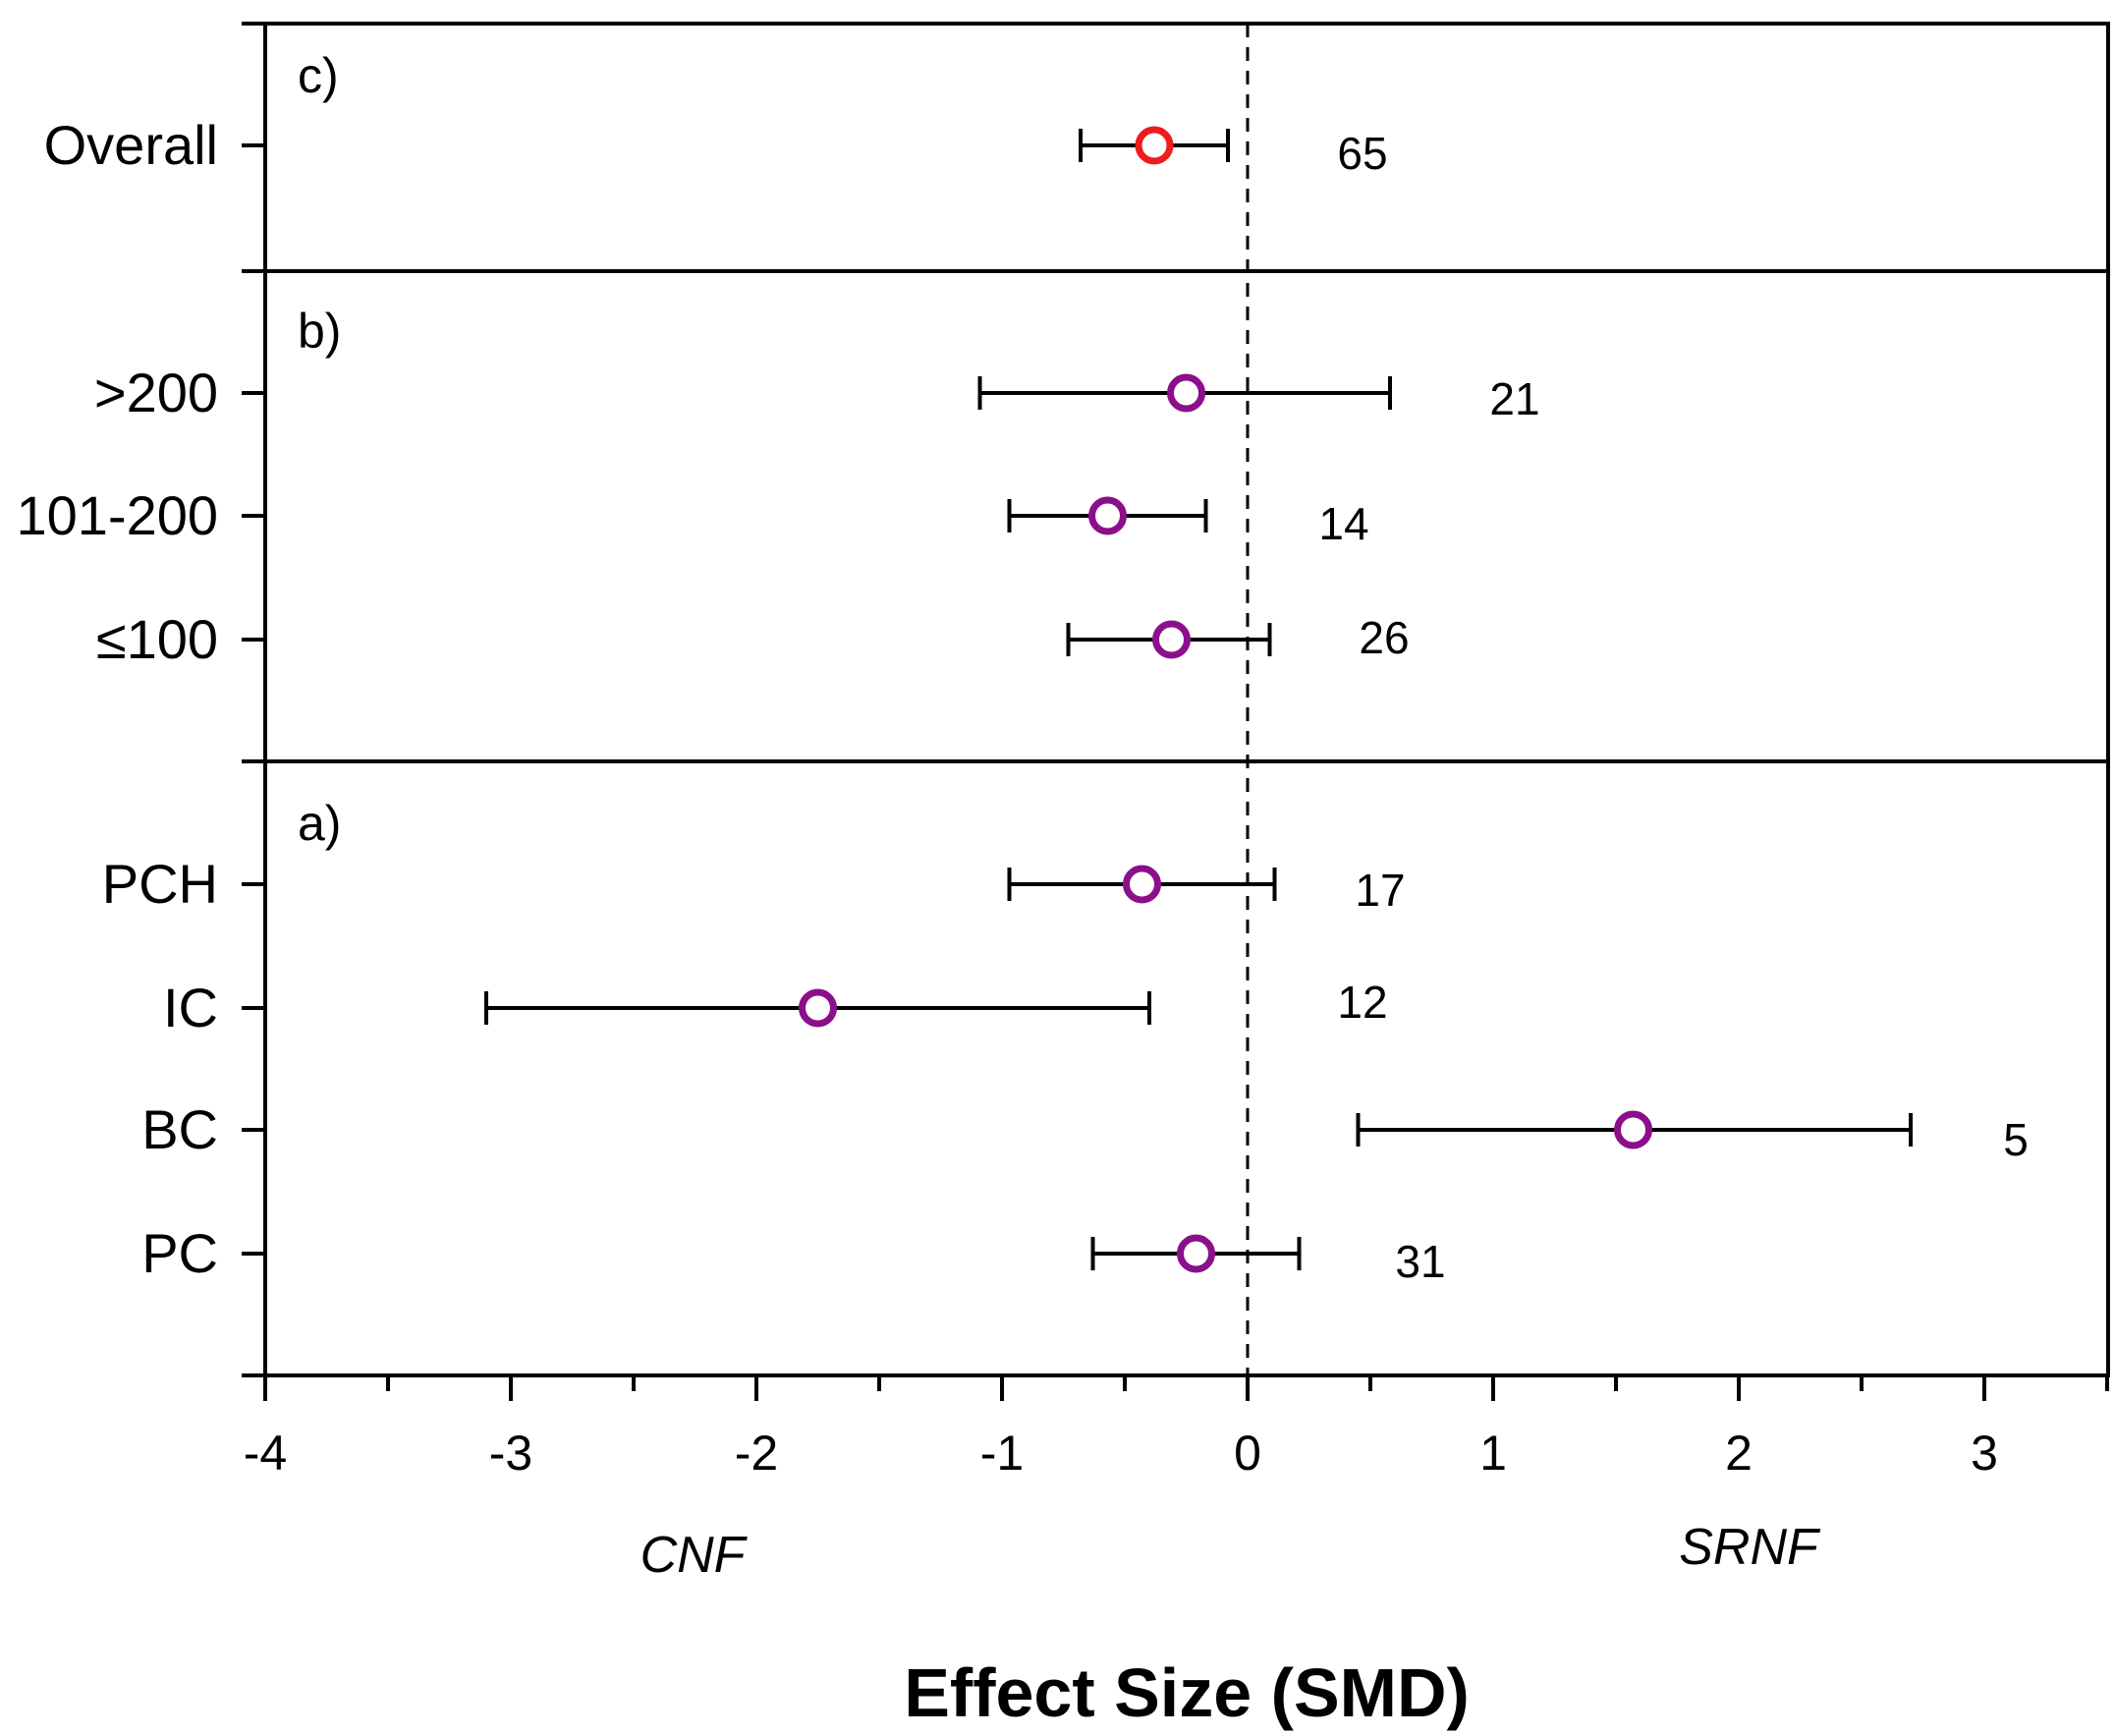 The width and height of the screenshot is (2115, 1736). Describe the element at coordinates (117, 515) in the screenshot. I see `category-label: 101-200` at that location.